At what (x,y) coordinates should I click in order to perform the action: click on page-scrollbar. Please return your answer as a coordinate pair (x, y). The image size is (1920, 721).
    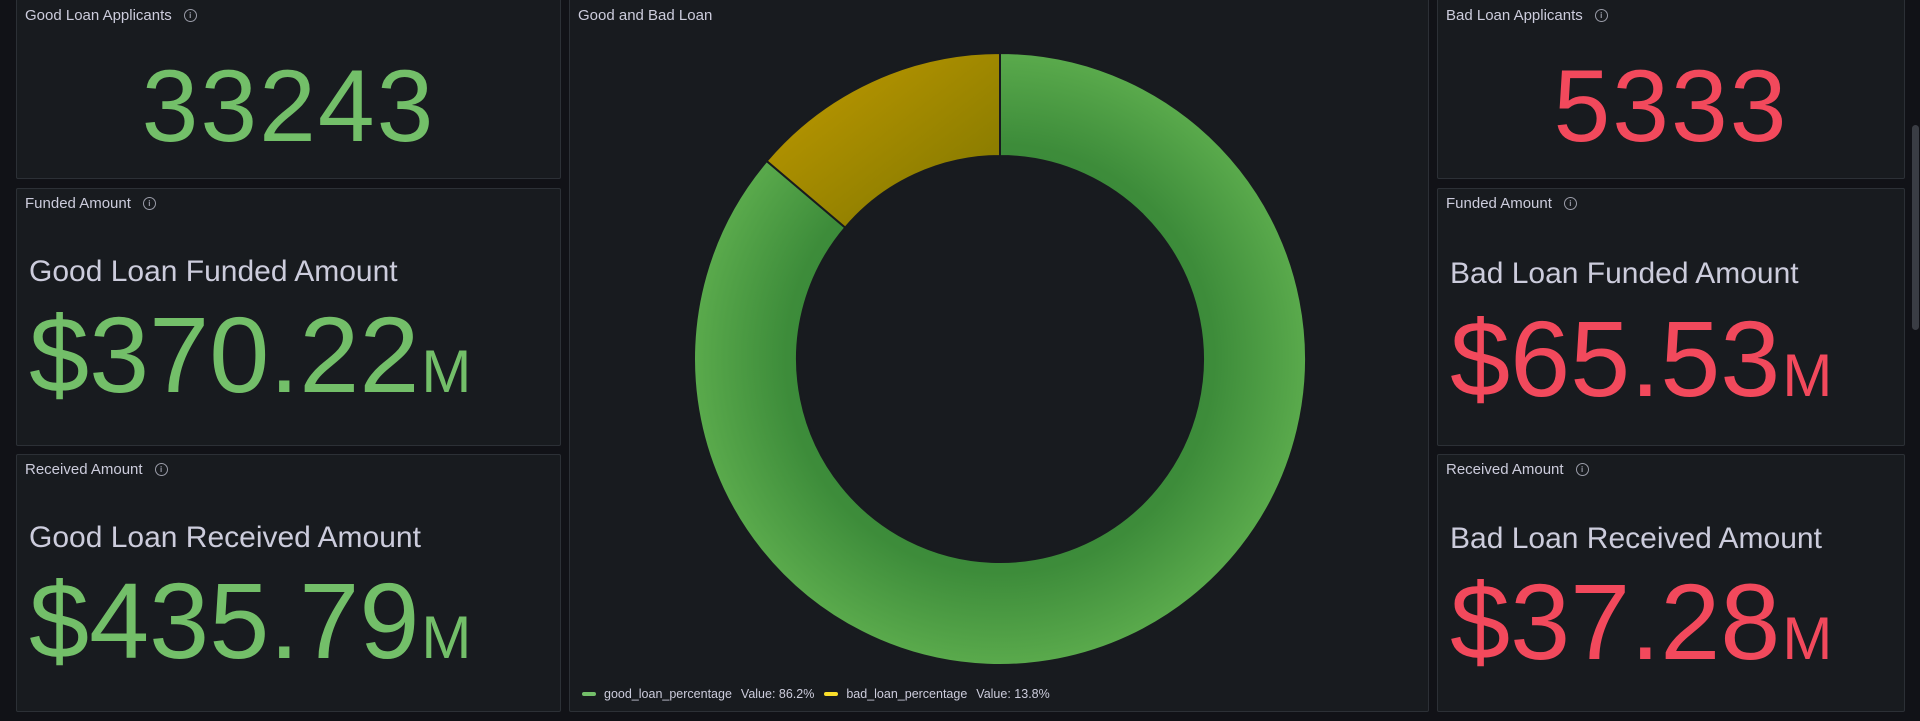
    Looking at the image, I should click on (1915, 360).